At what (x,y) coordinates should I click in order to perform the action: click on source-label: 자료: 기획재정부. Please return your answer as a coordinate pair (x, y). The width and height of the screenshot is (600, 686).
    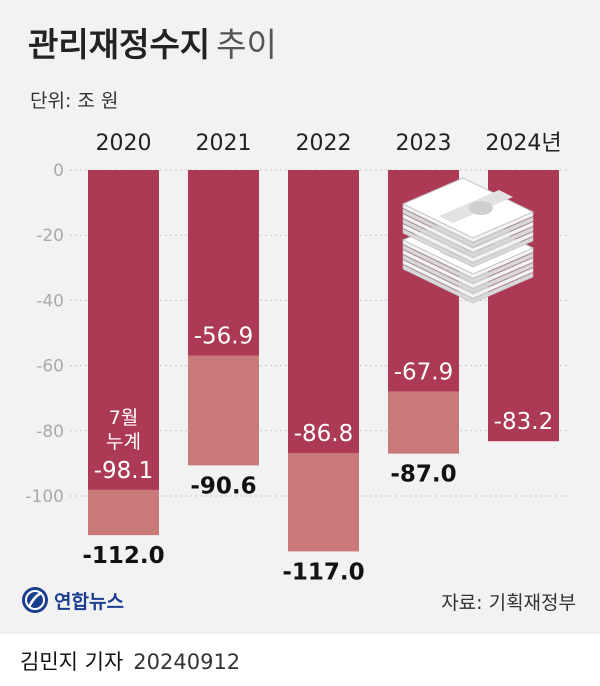
    Looking at the image, I should click on (508, 603).